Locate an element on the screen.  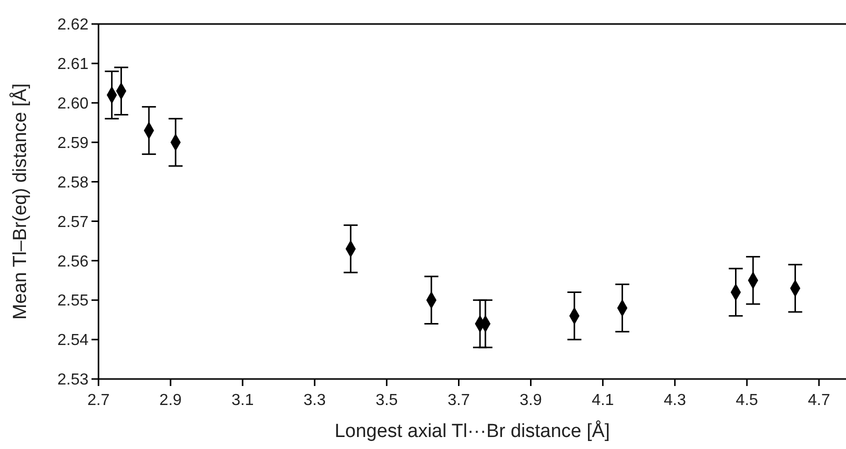
x-tick-label: 4.3 is located at coordinates (675, 400).